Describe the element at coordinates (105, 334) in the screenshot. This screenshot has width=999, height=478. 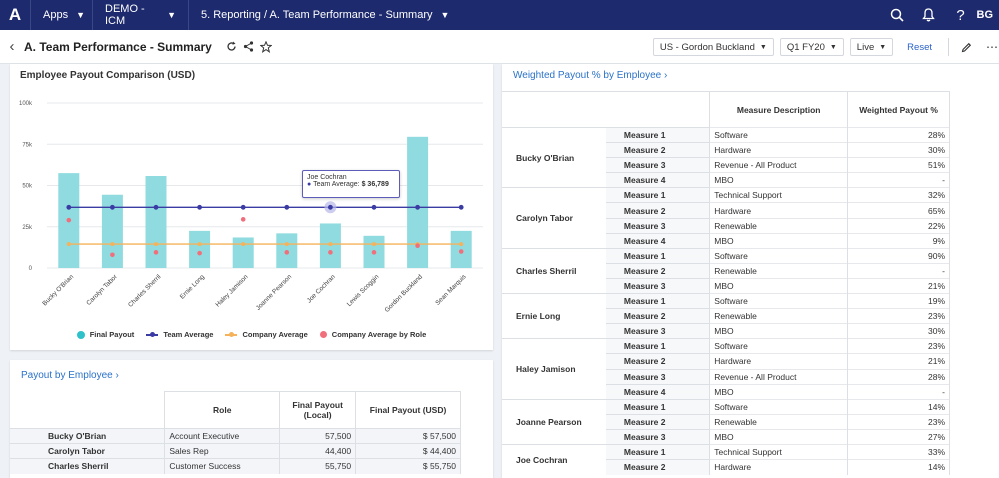
I see `legend-final-payout: Final Payout` at that location.